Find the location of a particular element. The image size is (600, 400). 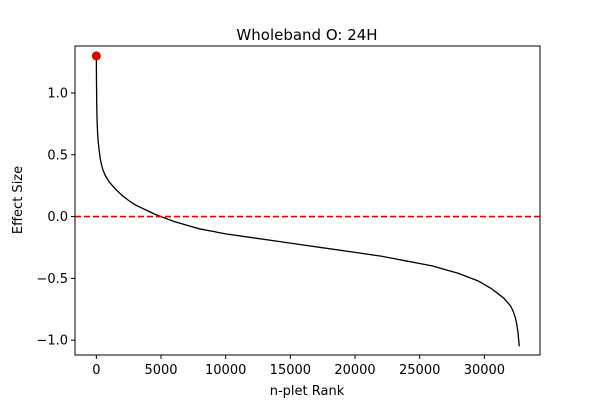

max-effect-marker is located at coordinates (96, 56).